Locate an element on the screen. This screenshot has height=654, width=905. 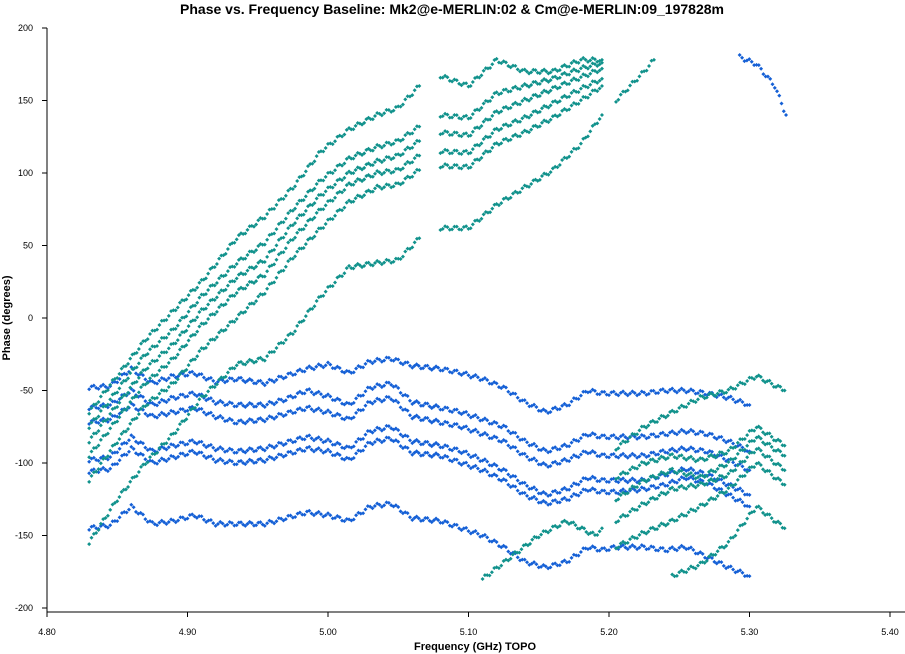
y-tick-label: -200 is located at coordinates (24, 608).